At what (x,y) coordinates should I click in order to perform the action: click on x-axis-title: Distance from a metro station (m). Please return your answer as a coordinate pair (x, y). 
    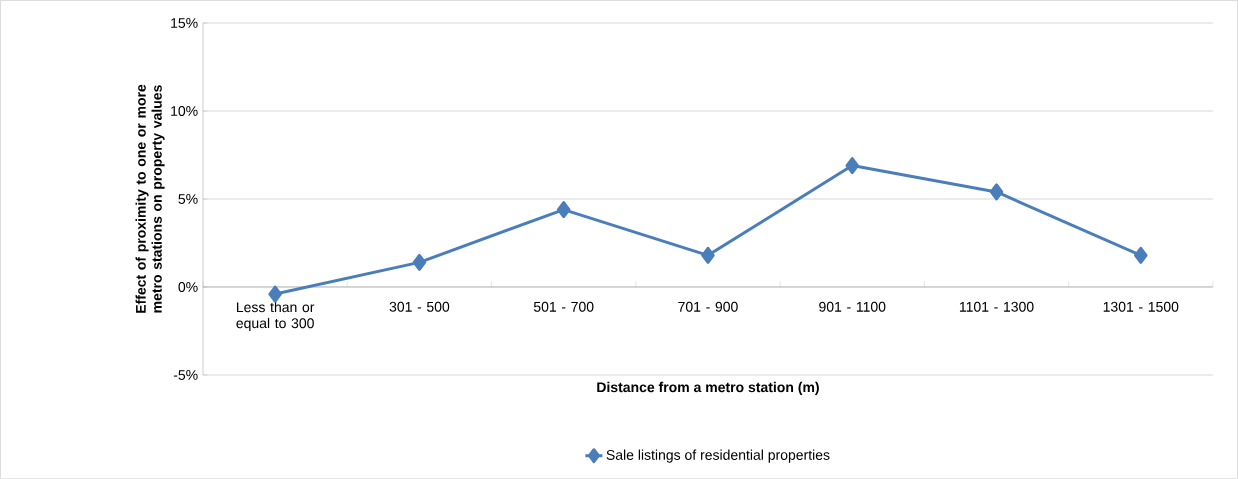
    Looking at the image, I should click on (708, 388).